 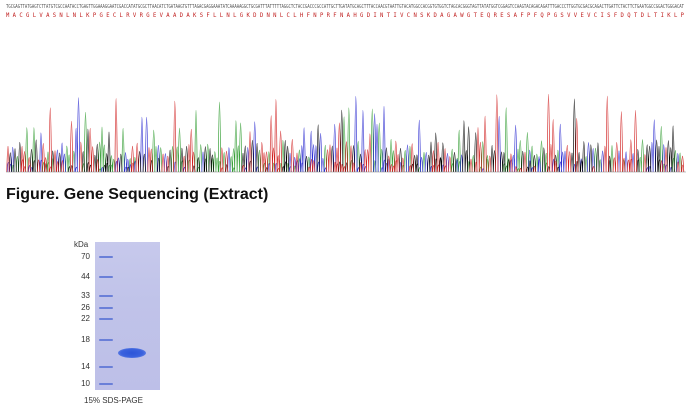 What do you see at coordinates (106, 316) in the screenshot?
I see `marker-lane` at bounding box center [106, 316].